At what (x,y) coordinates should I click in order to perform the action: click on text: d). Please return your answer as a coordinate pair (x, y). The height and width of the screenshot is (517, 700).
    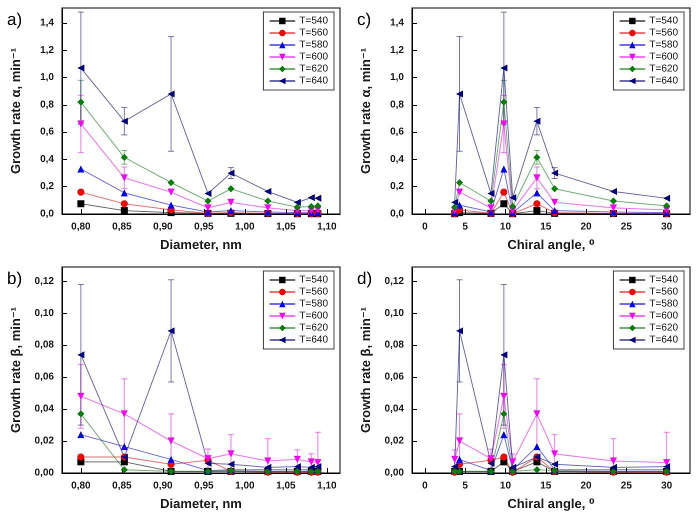
    Looking at the image, I should click on (364, 278).